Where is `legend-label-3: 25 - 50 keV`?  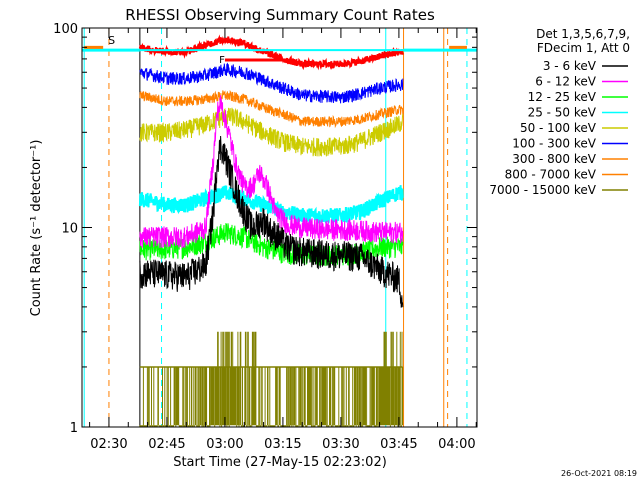 legend-label-3: 25 - 50 keV is located at coordinates (562, 113).